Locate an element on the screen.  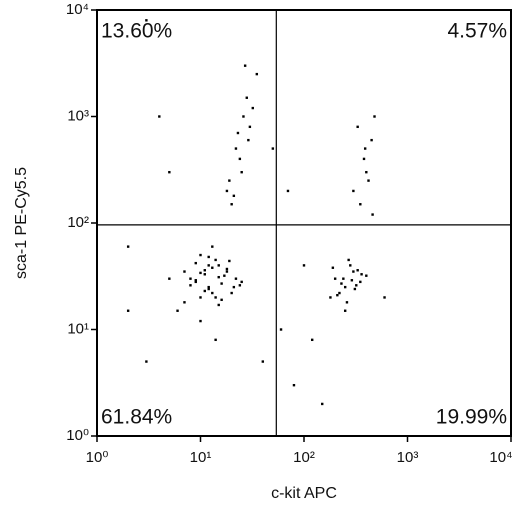
y-tick-label: 10¹ is located at coordinates (78, 328).